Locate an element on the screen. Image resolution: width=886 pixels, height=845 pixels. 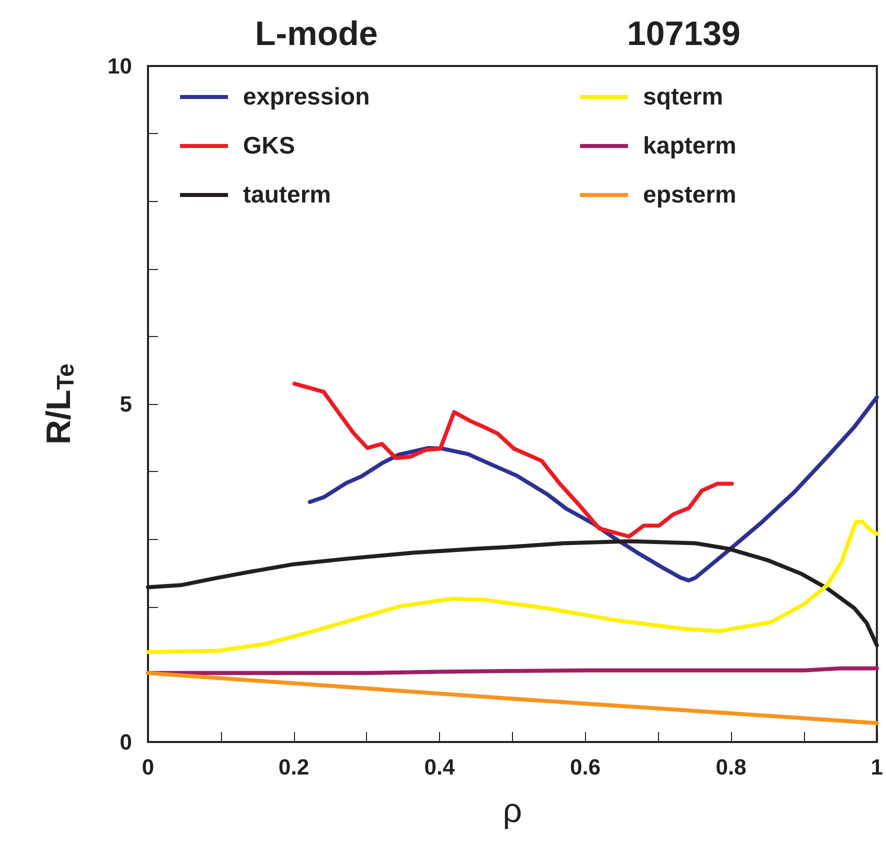
y-tick-label: 10 is located at coordinates (120, 66).